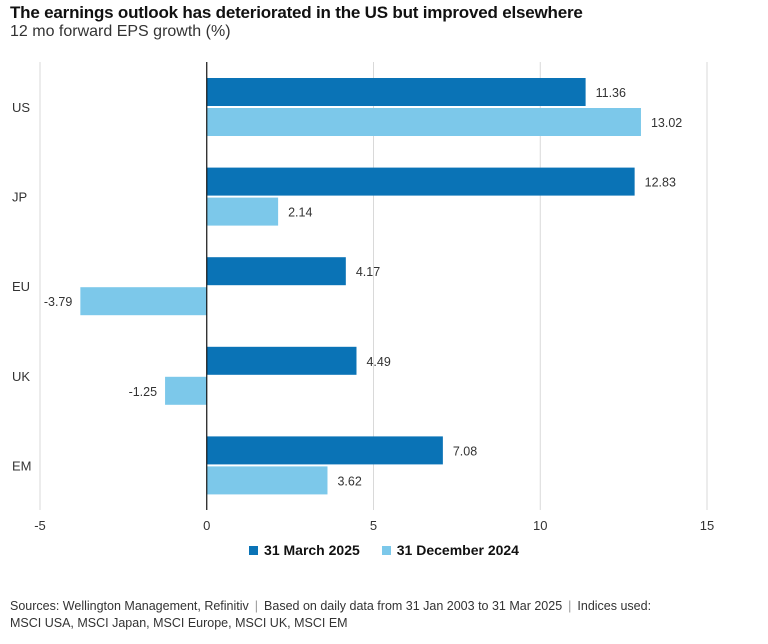 This screenshot has width=768, height=644. Describe the element at coordinates (349, 481) in the screenshot. I see `data-label: 3.62` at that location.